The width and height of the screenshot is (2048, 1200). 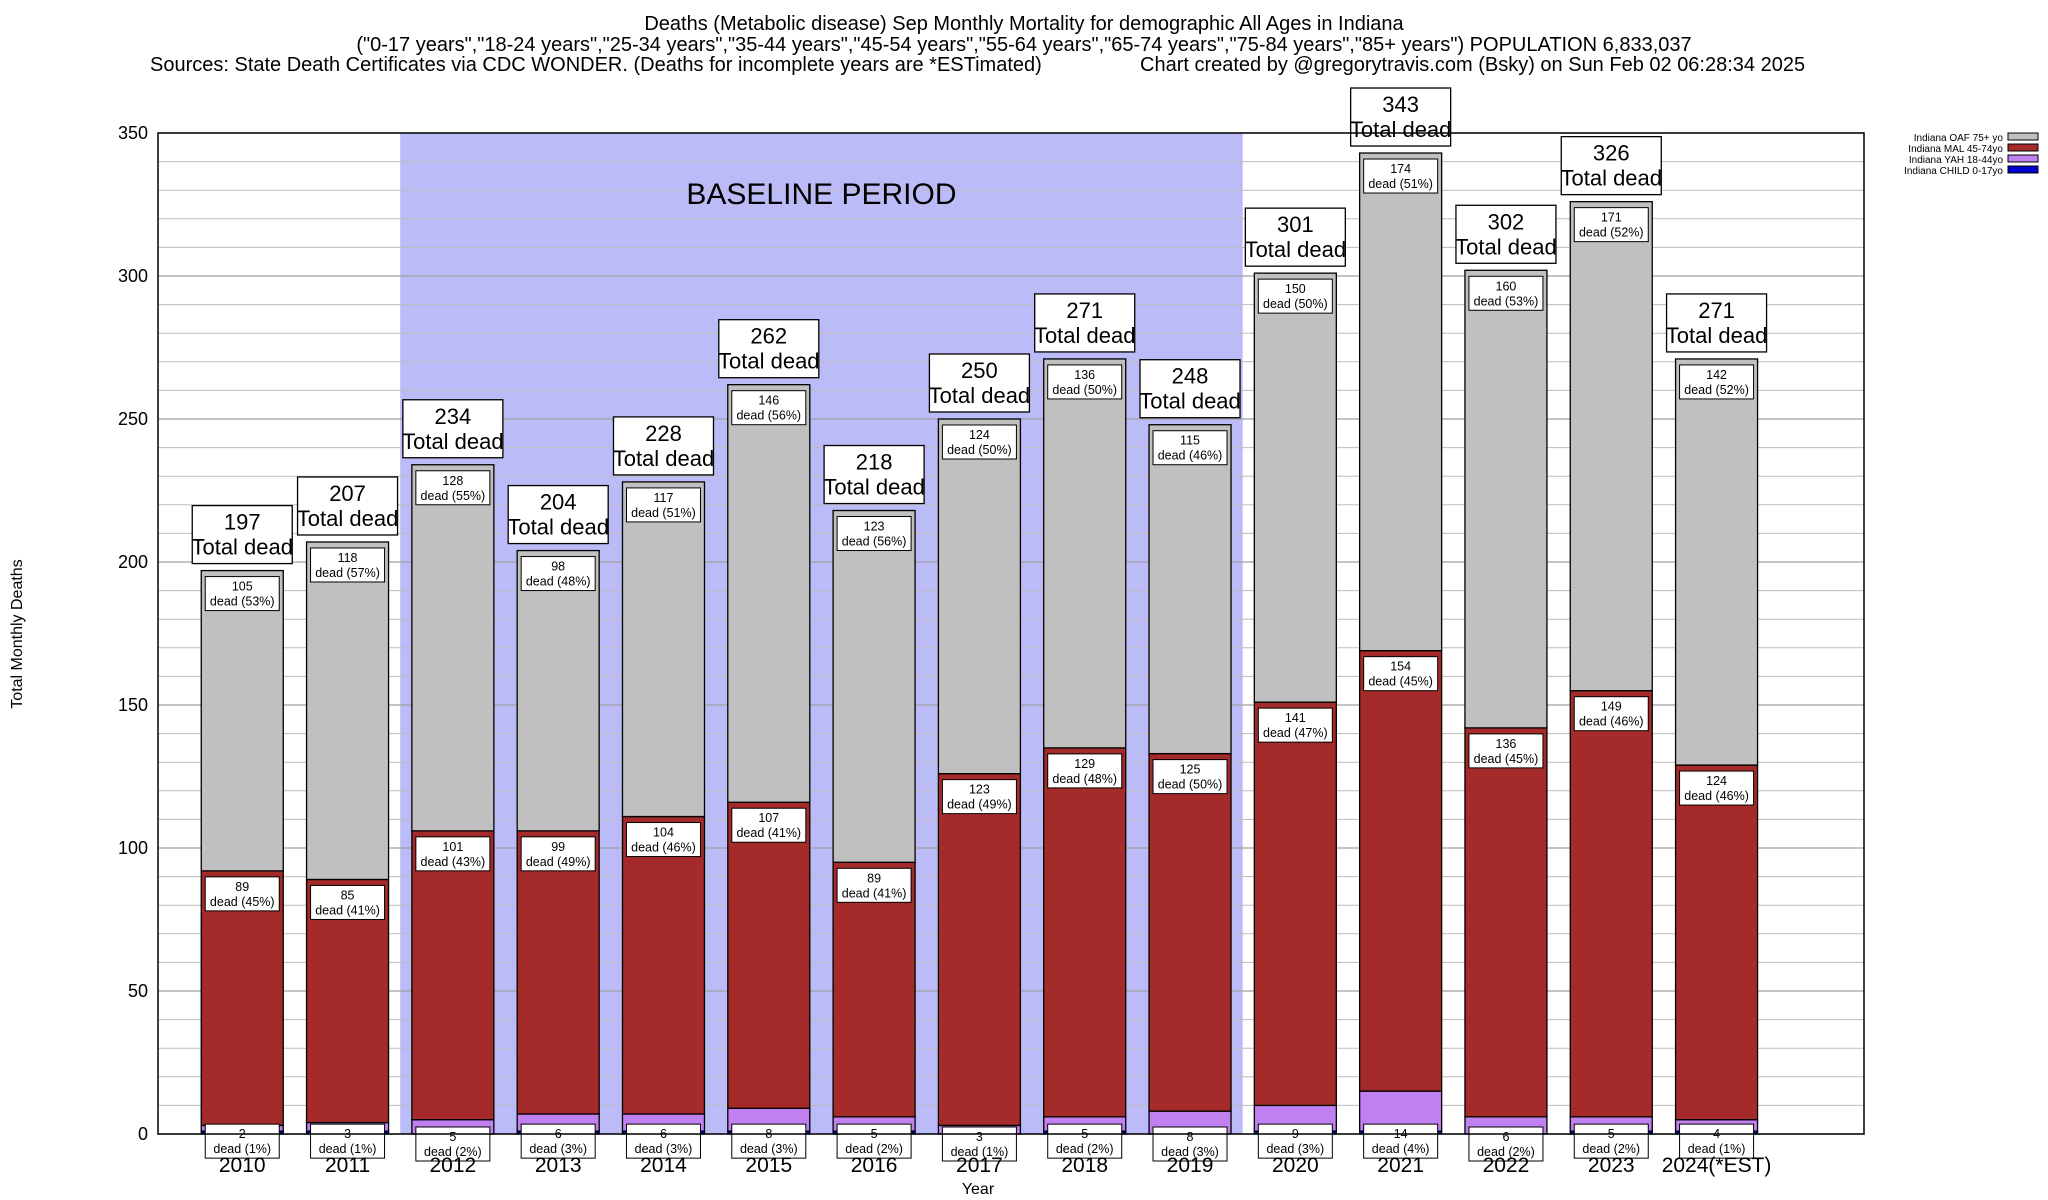 I want to click on data-label-percent: dead (50%), so click(x=1190, y=785).